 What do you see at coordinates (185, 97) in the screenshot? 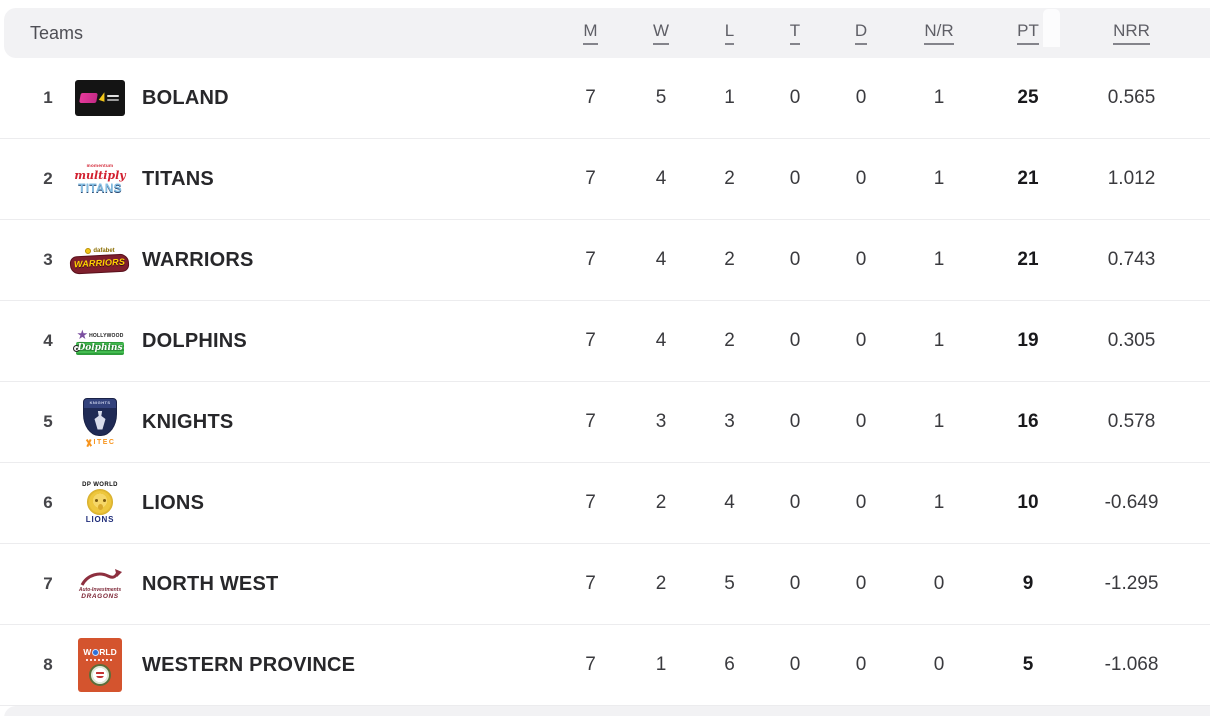
I see `team-name: BOLAND` at bounding box center [185, 97].